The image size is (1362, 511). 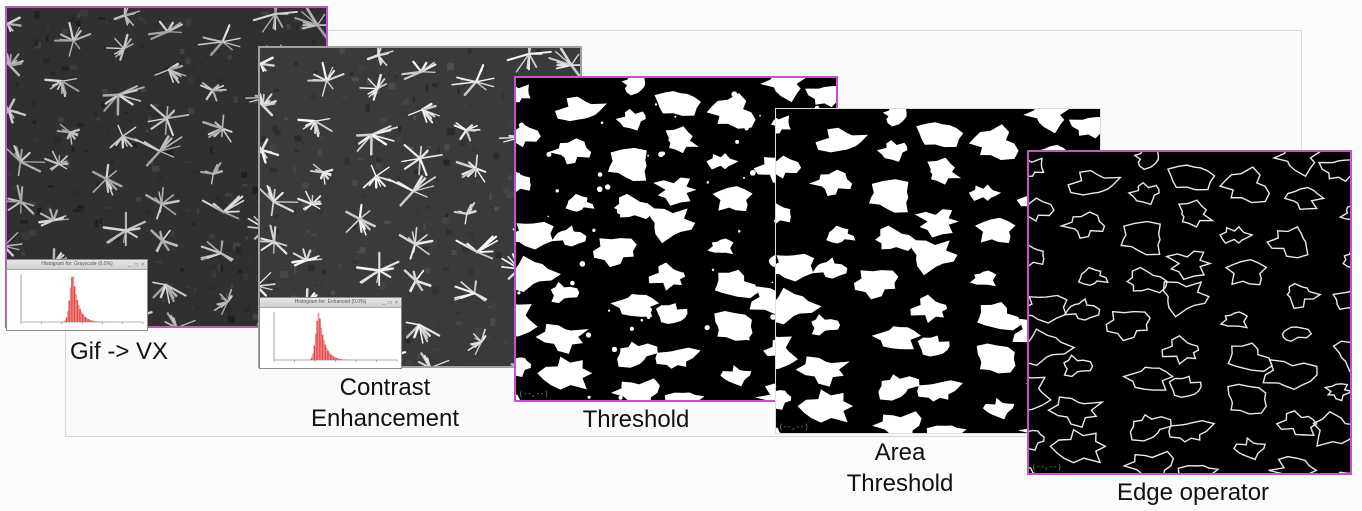 I want to click on caption-threshold: Threshold, so click(x=636, y=419).